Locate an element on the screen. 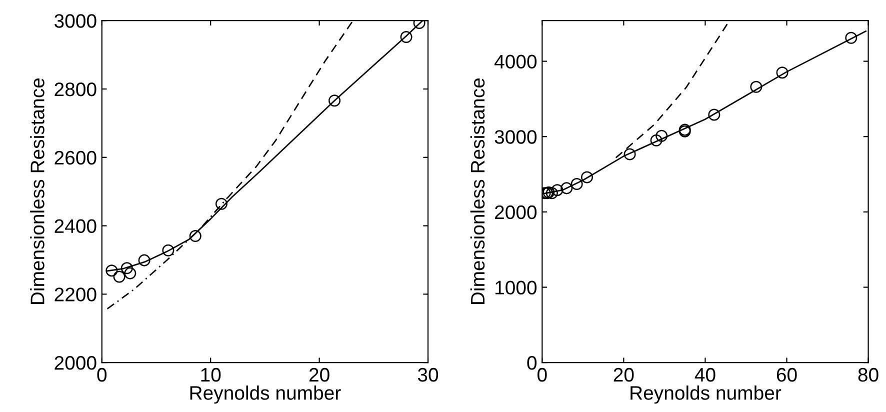 This screenshot has width=886, height=412. y-tick-label: 0 is located at coordinates (532, 363).